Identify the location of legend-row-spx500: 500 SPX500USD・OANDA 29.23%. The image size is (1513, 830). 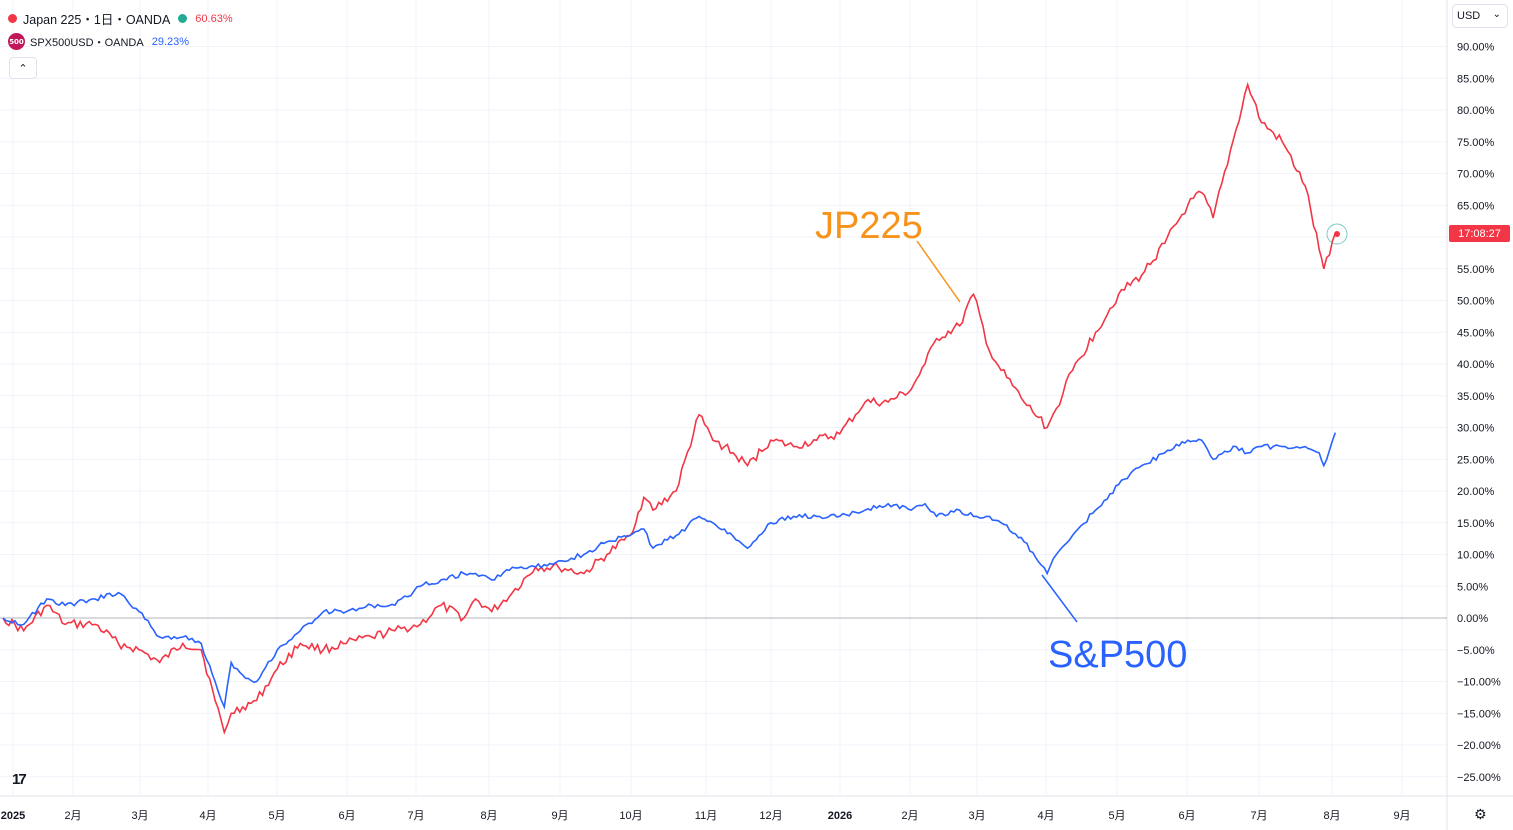
(98, 41).